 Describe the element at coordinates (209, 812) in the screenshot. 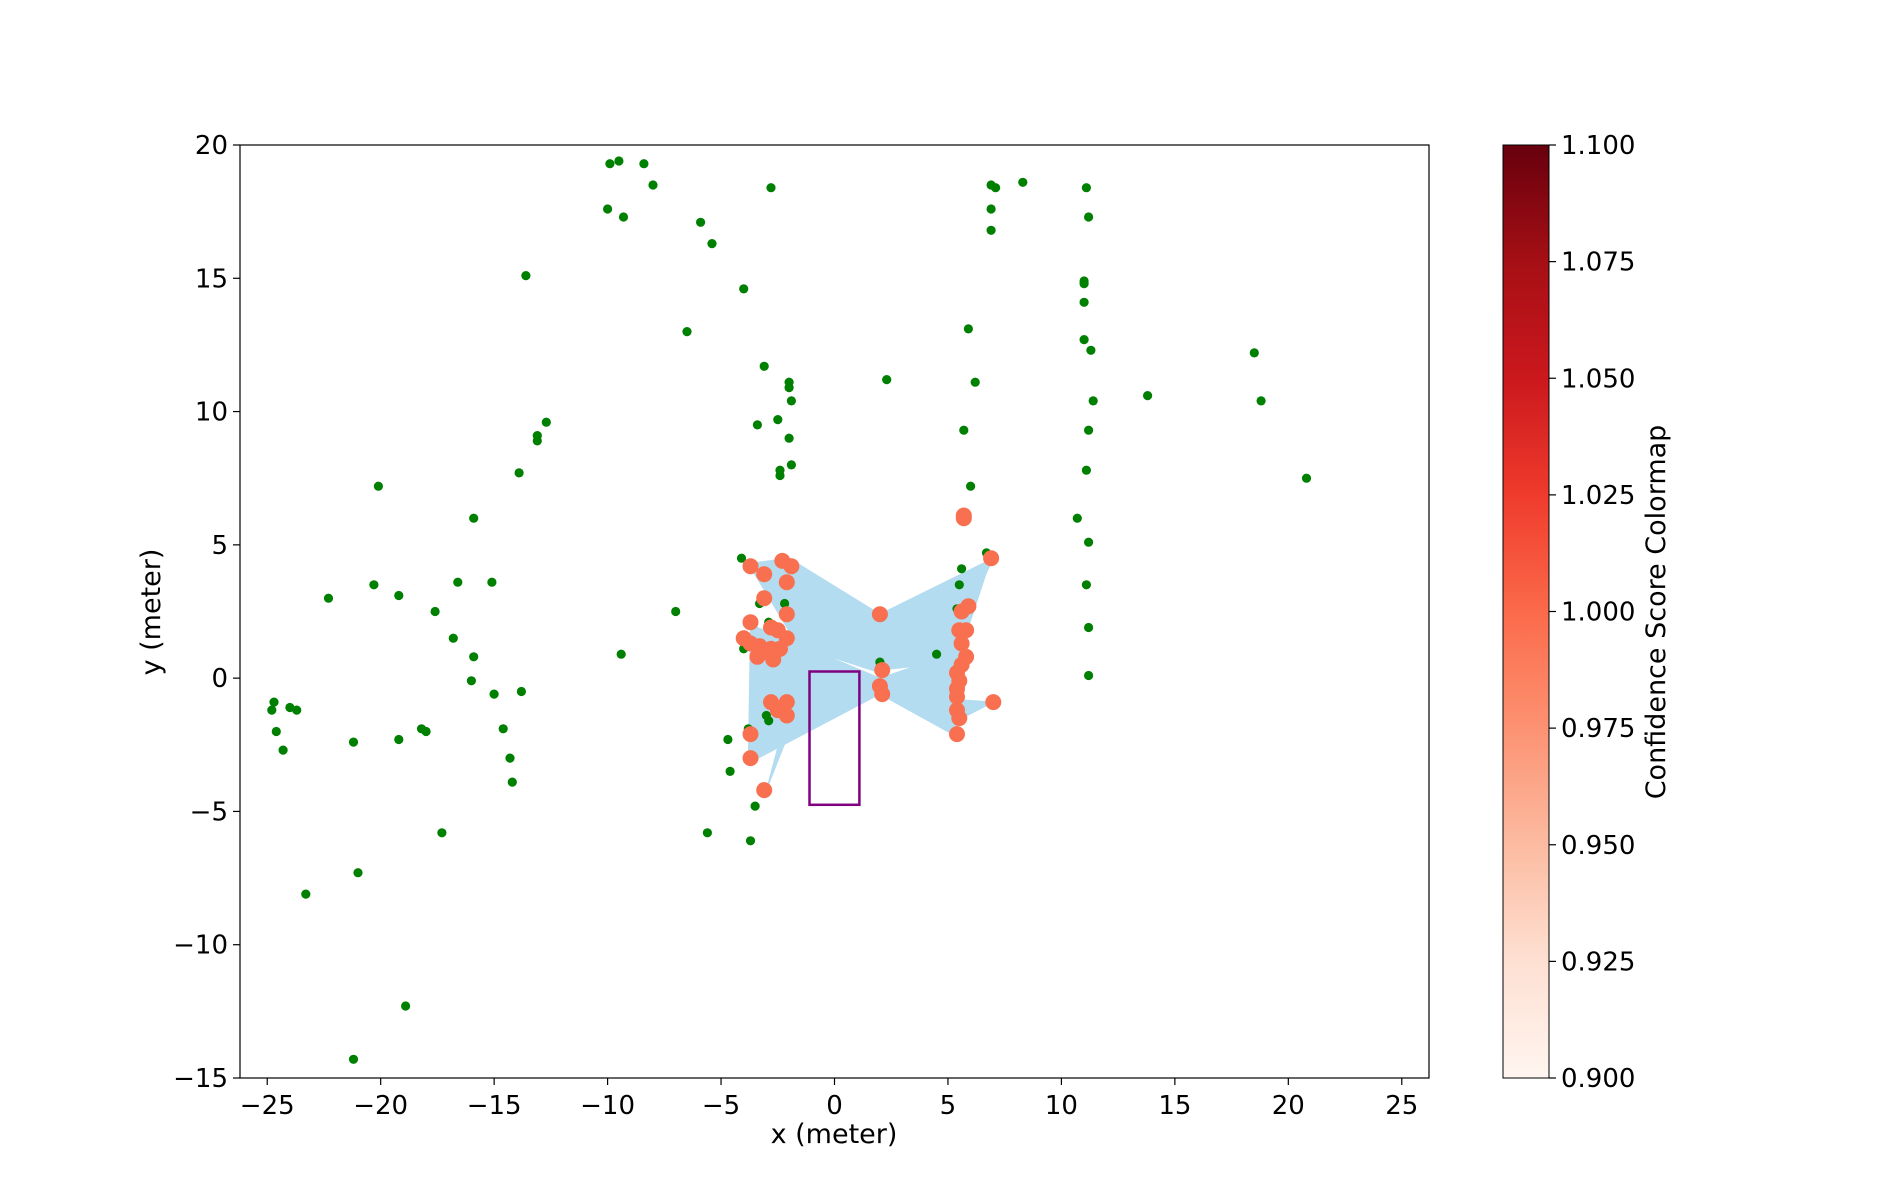

I see `y-tick-label: −5` at that location.